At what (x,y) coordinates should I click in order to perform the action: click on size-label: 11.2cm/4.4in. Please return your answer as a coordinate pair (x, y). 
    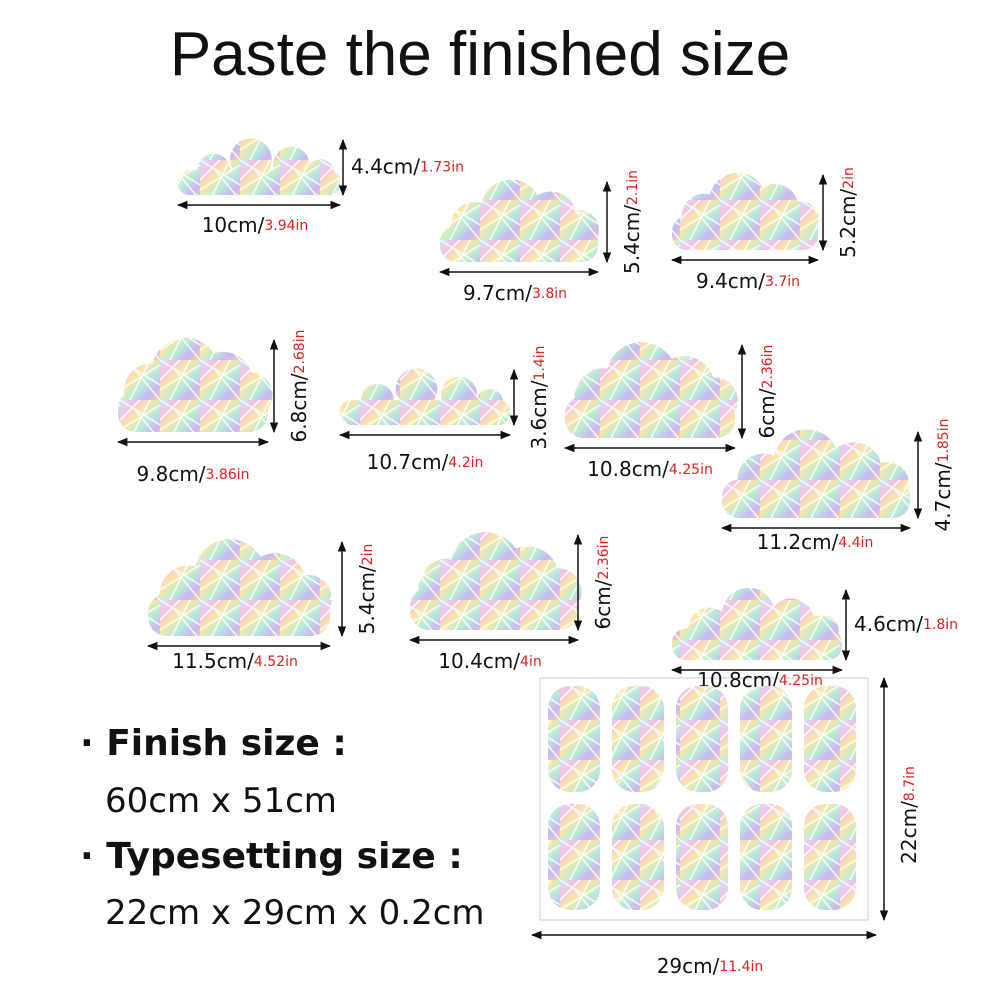
    Looking at the image, I should click on (815, 542).